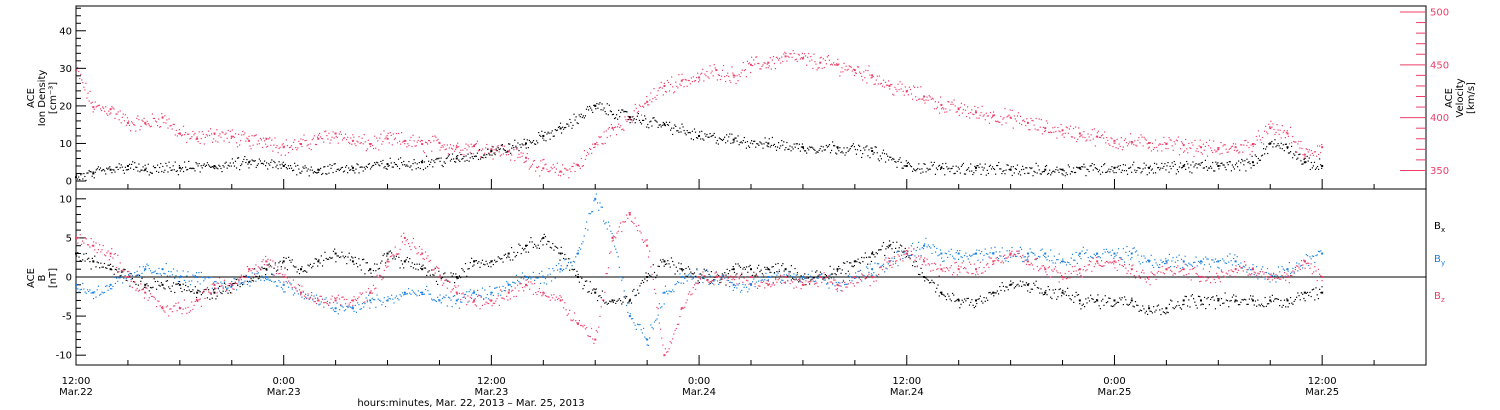 This screenshot has height=410, width=1500. Describe the element at coordinates (115, 253) in the screenshot. I see `bz-dot` at that location.